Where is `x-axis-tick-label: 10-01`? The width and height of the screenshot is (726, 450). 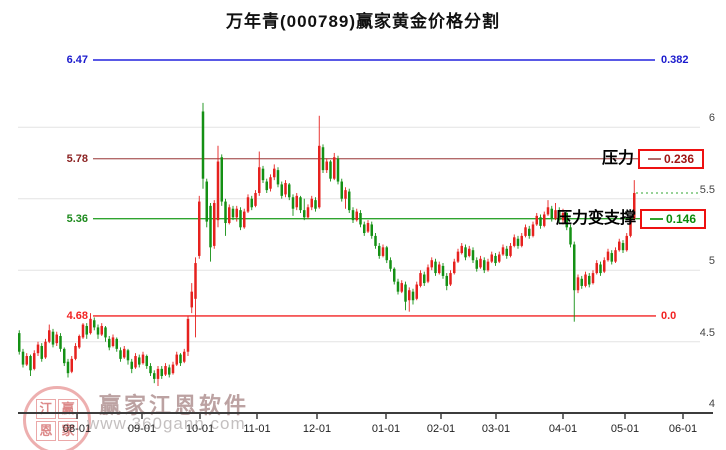 x-axis-tick-label: 10-01 is located at coordinates (200, 429).